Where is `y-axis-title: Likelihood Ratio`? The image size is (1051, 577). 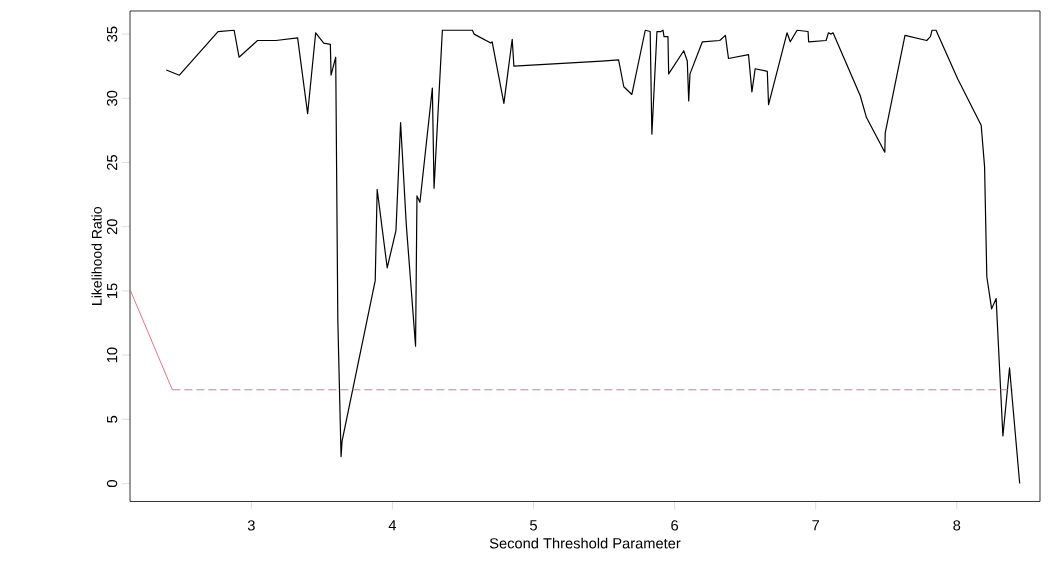 y-axis-title: Likelihood Ratio is located at coordinates (96, 256).